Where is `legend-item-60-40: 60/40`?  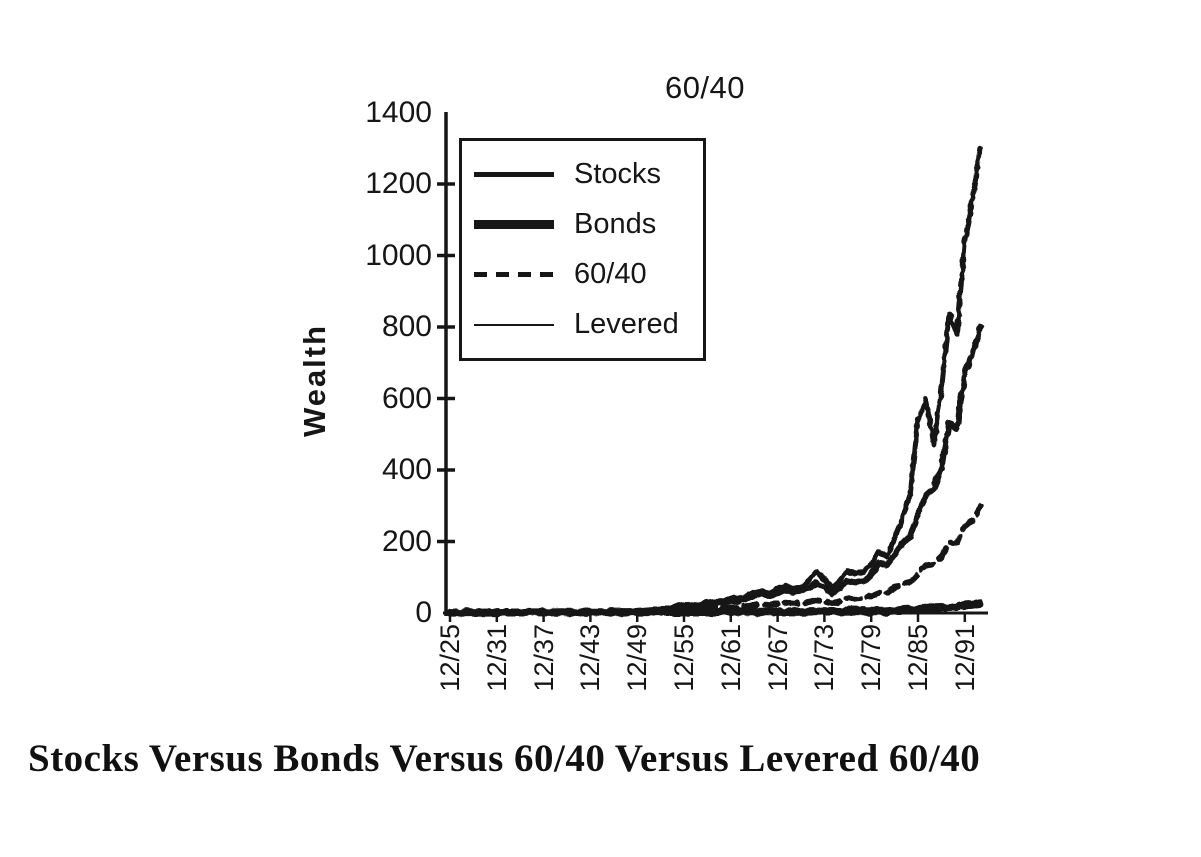 legend-item-60-40: 60/40 is located at coordinates (588, 274).